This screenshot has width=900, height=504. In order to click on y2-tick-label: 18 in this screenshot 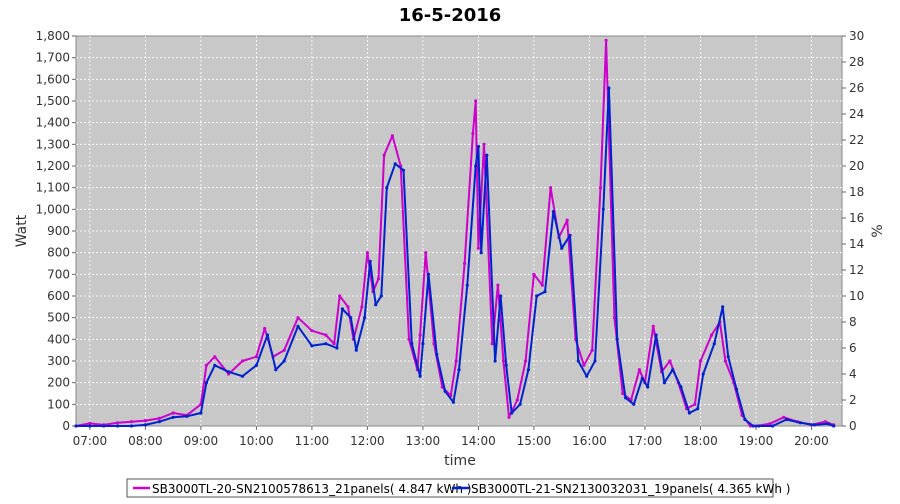, I will do `click(856, 192)`.